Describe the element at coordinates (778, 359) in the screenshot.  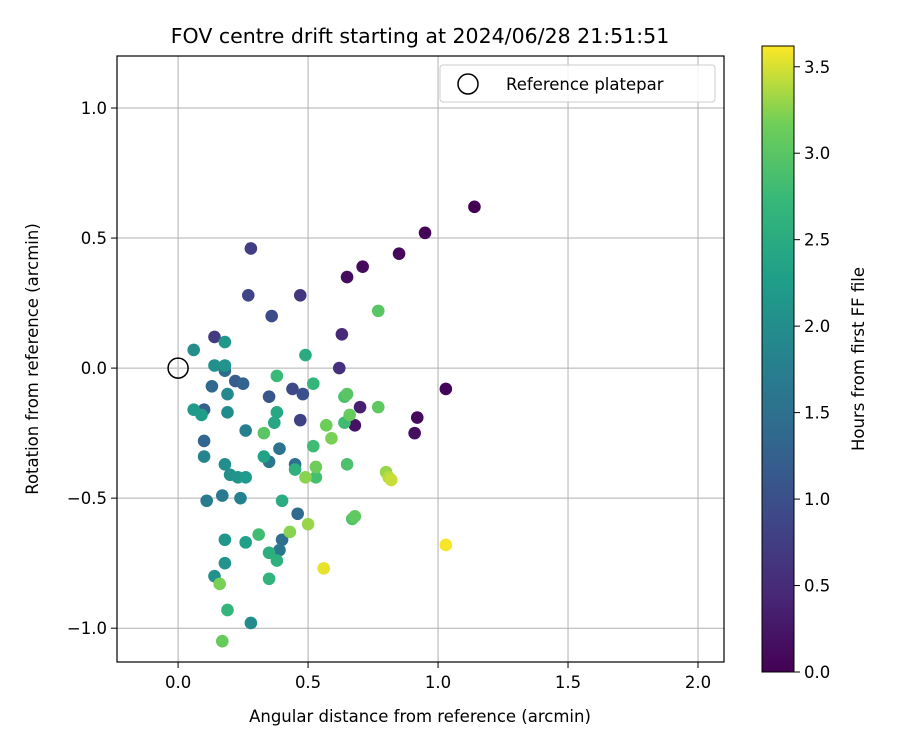
I see `colorbar-gradient` at that location.